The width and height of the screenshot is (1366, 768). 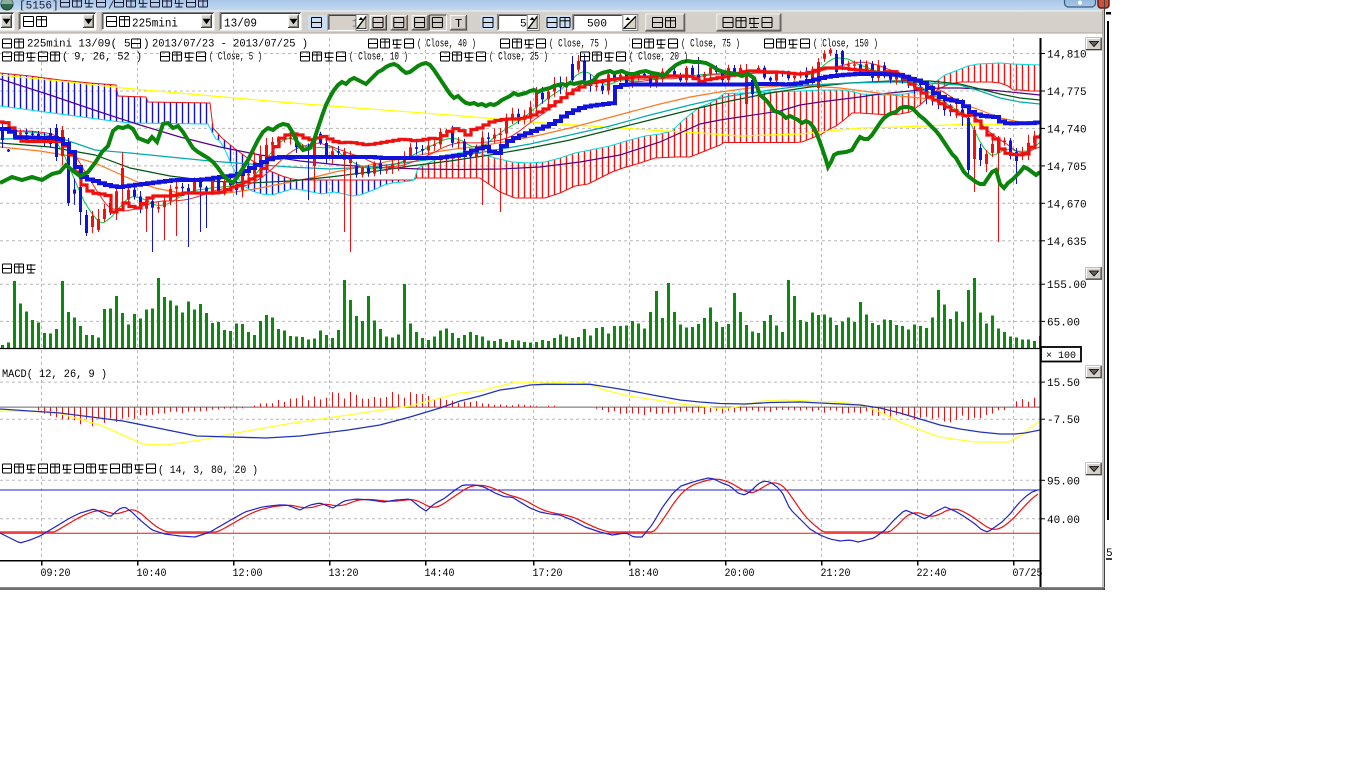 I want to click on svg-text: [5156], so click(x=39, y=7).